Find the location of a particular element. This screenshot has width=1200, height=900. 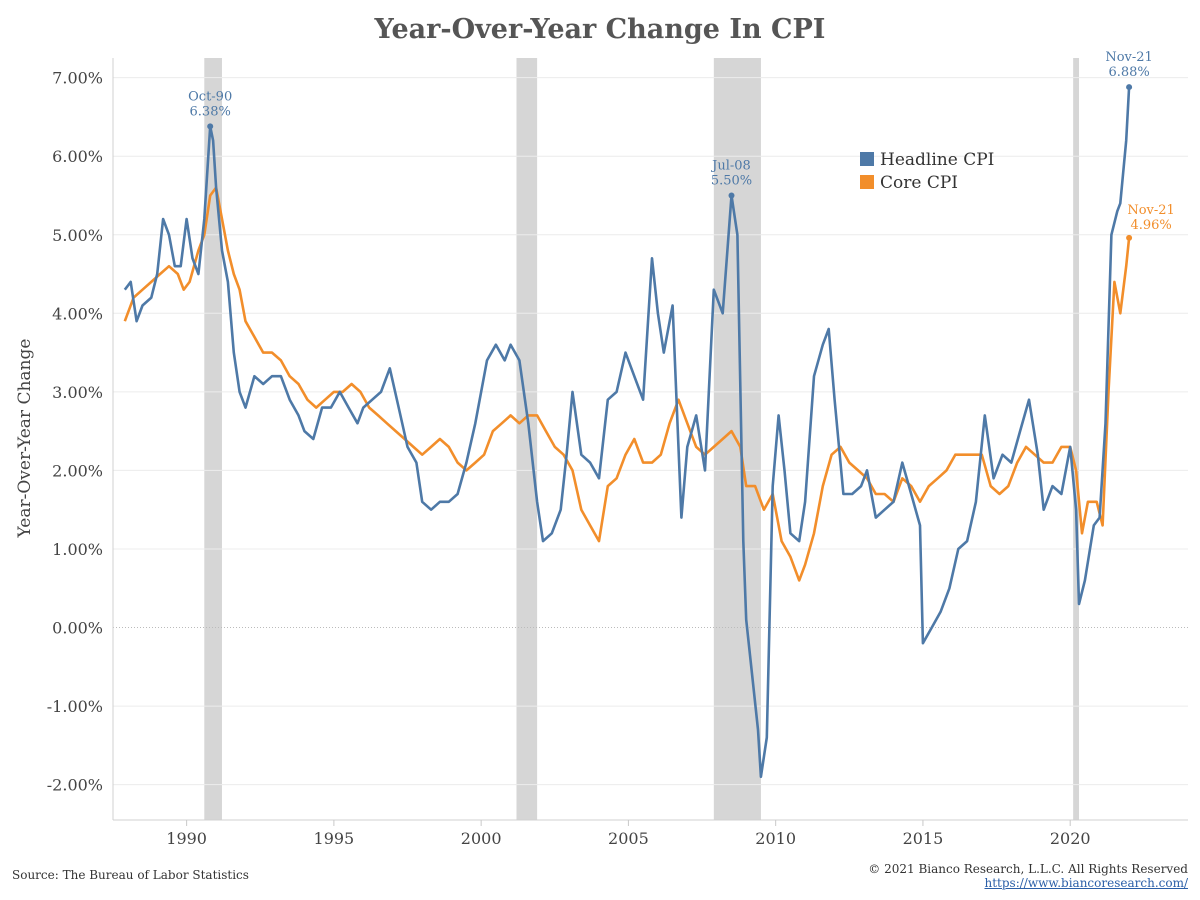

annotation-value: 5.50% is located at coordinates (731, 180).